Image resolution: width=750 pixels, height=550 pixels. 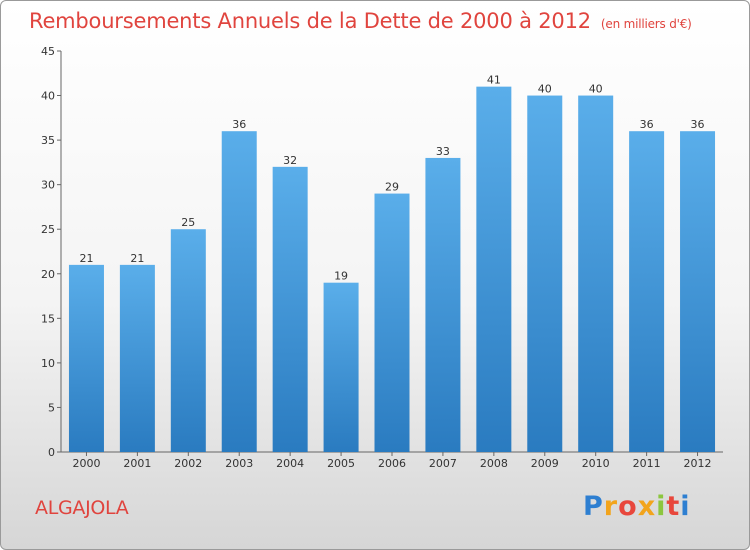 What do you see at coordinates (596, 463) in the screenshot?
I see `x-tick-label: 2010` at bounding box center [596, 463].